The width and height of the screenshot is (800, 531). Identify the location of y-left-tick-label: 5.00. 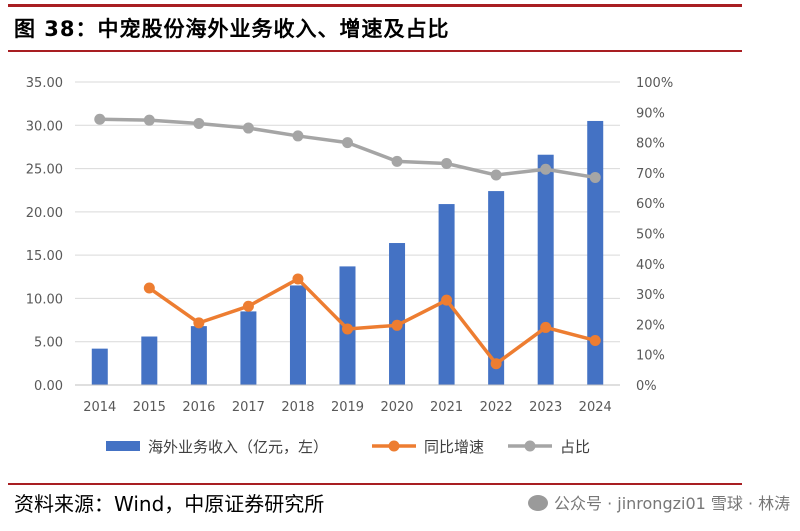
(48, 343).